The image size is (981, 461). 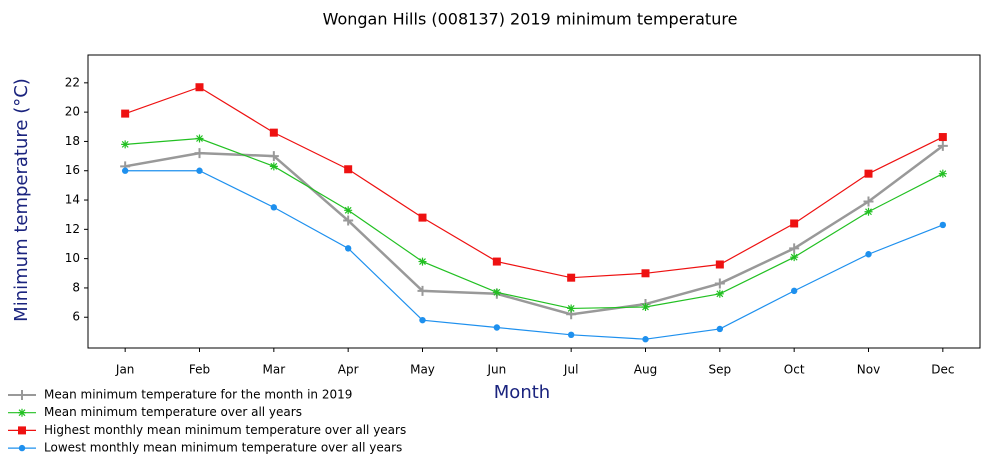 What do you see at coordinates (942, 370) in the screenshot?
I see `x-tick-label: Dec` at bounding box center [942, 370].